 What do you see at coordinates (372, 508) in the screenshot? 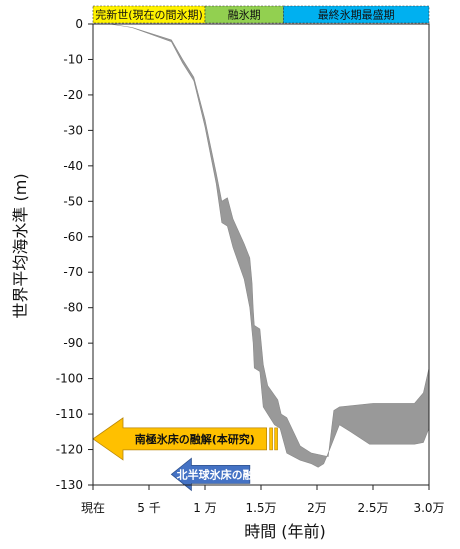
I see `x-tick-label: 2.5万` at bounding box center [372, 508].